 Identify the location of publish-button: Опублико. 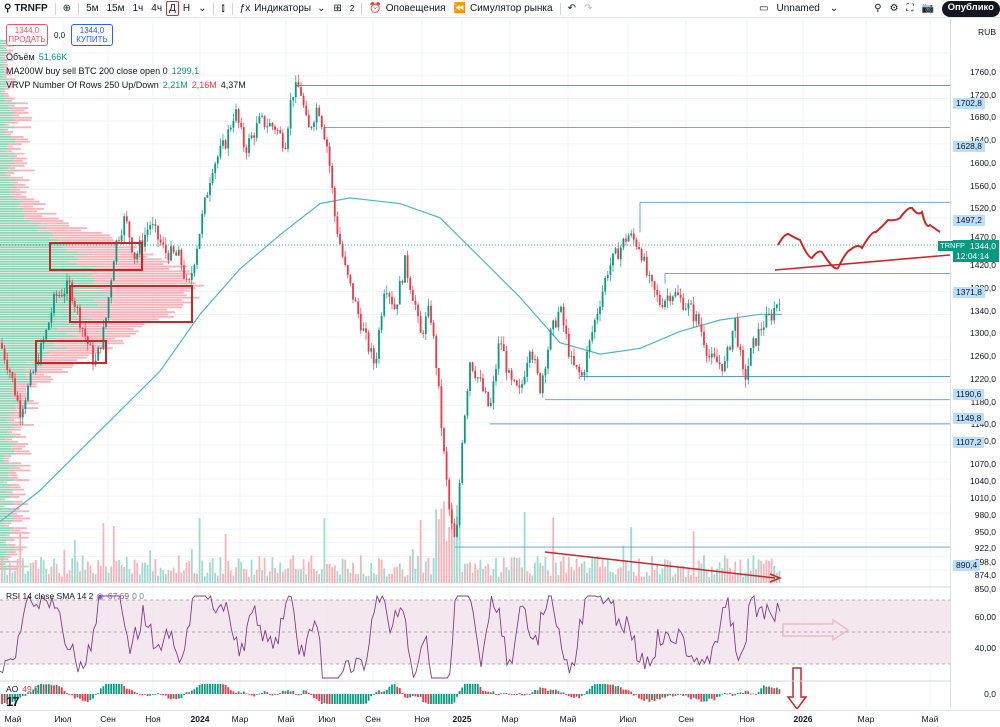
(970, 9).